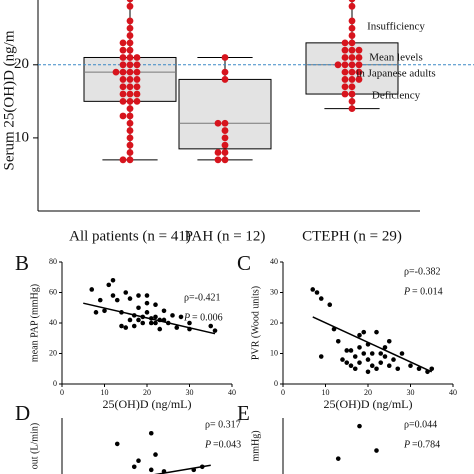  What do you see at coordinates (223, 424) in the screenshot?
I see `rho-label: ρ= 0.317` at bounding box center [223, 424].